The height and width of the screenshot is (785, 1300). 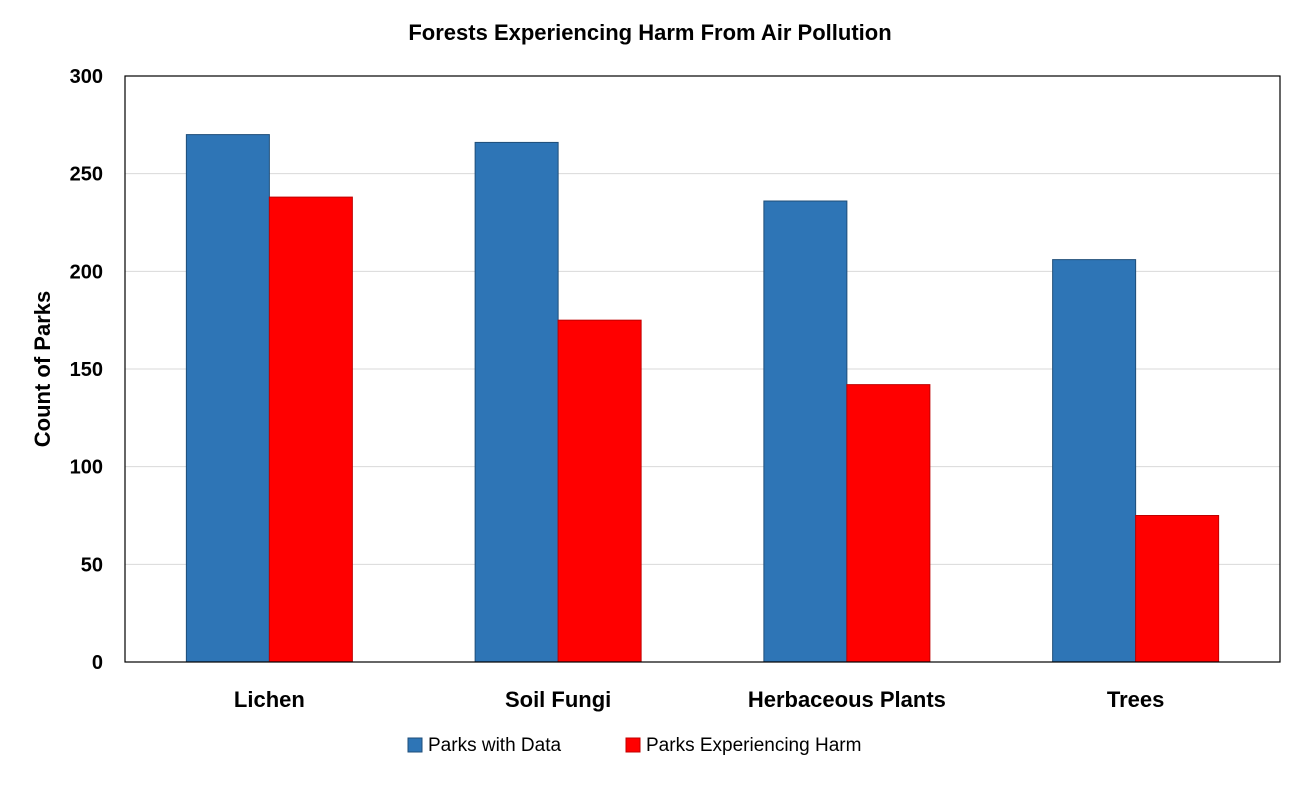 I want to click on bar-parks-with-data-herbaceous-plants, so click(x=805, y=431).